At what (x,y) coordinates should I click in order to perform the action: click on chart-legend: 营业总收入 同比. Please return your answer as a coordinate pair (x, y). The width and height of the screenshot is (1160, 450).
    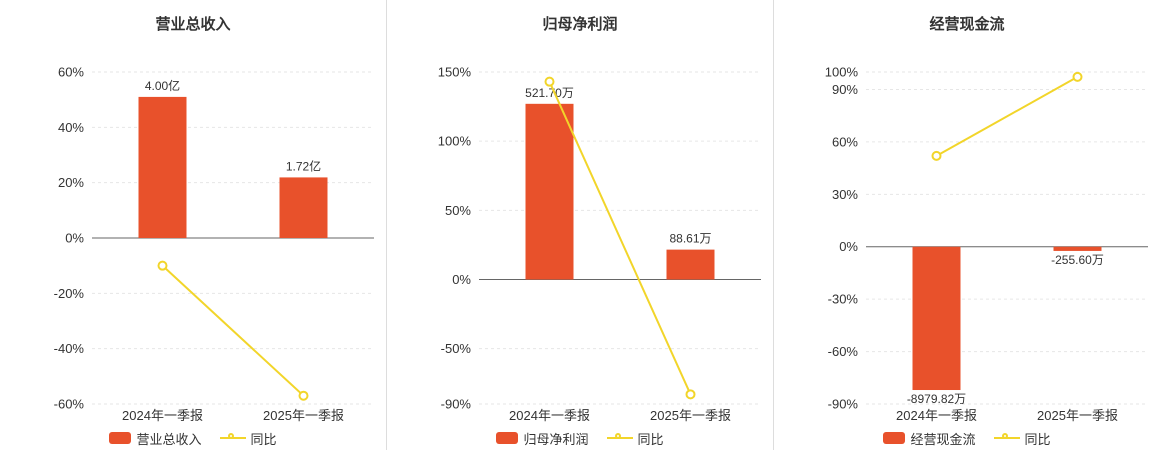
    Looking at the image, I should click on (193, 438).